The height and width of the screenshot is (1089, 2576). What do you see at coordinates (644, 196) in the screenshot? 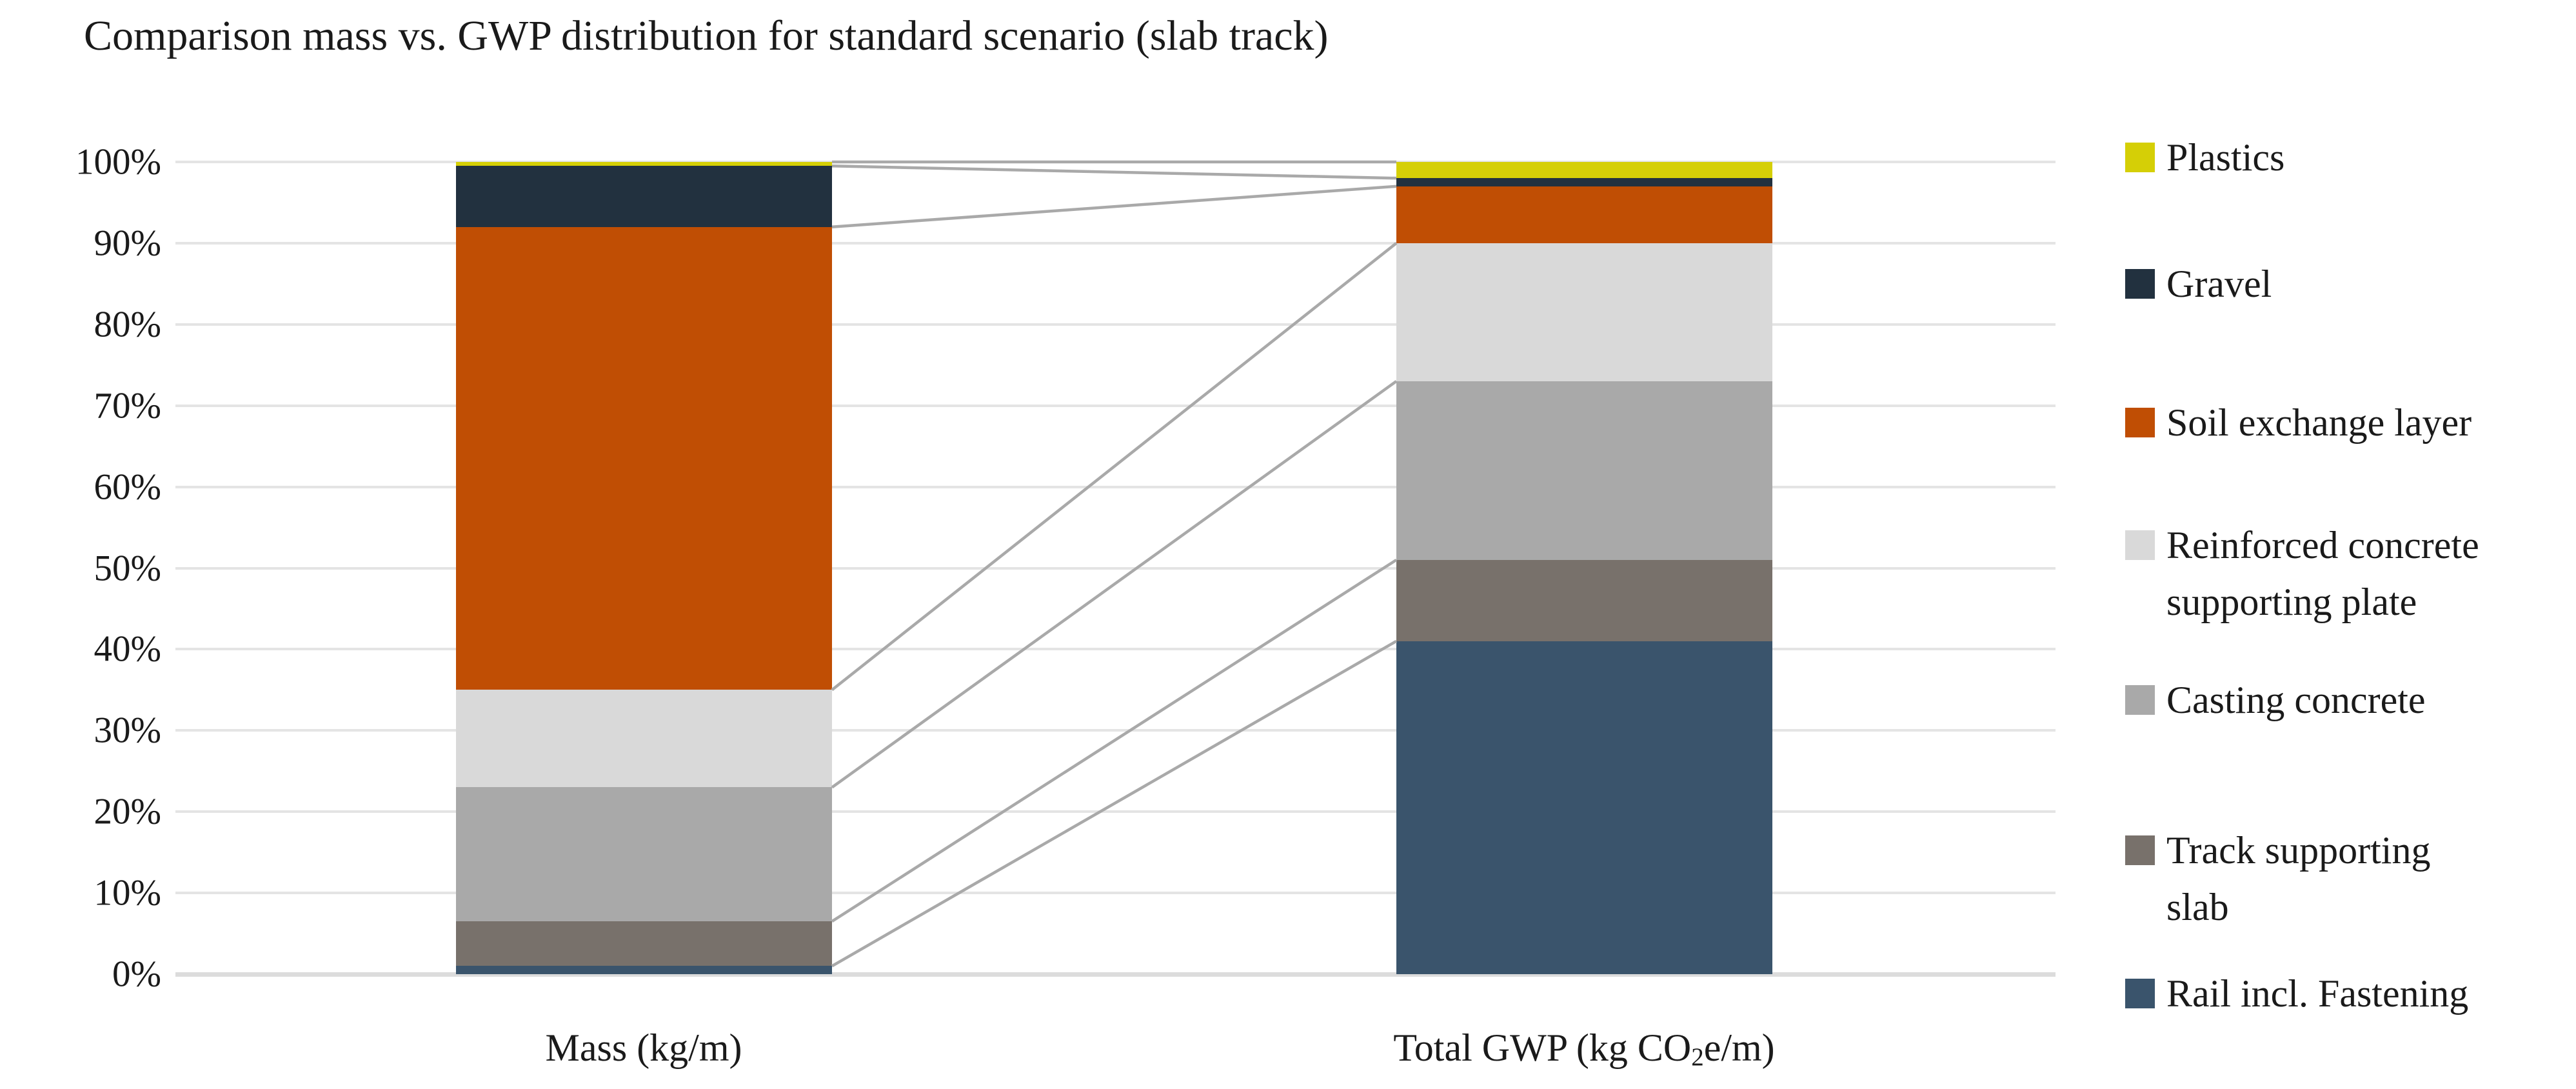
I see `bar-segment-gravel-mass-kg-m` at bounding box center [644, 196].